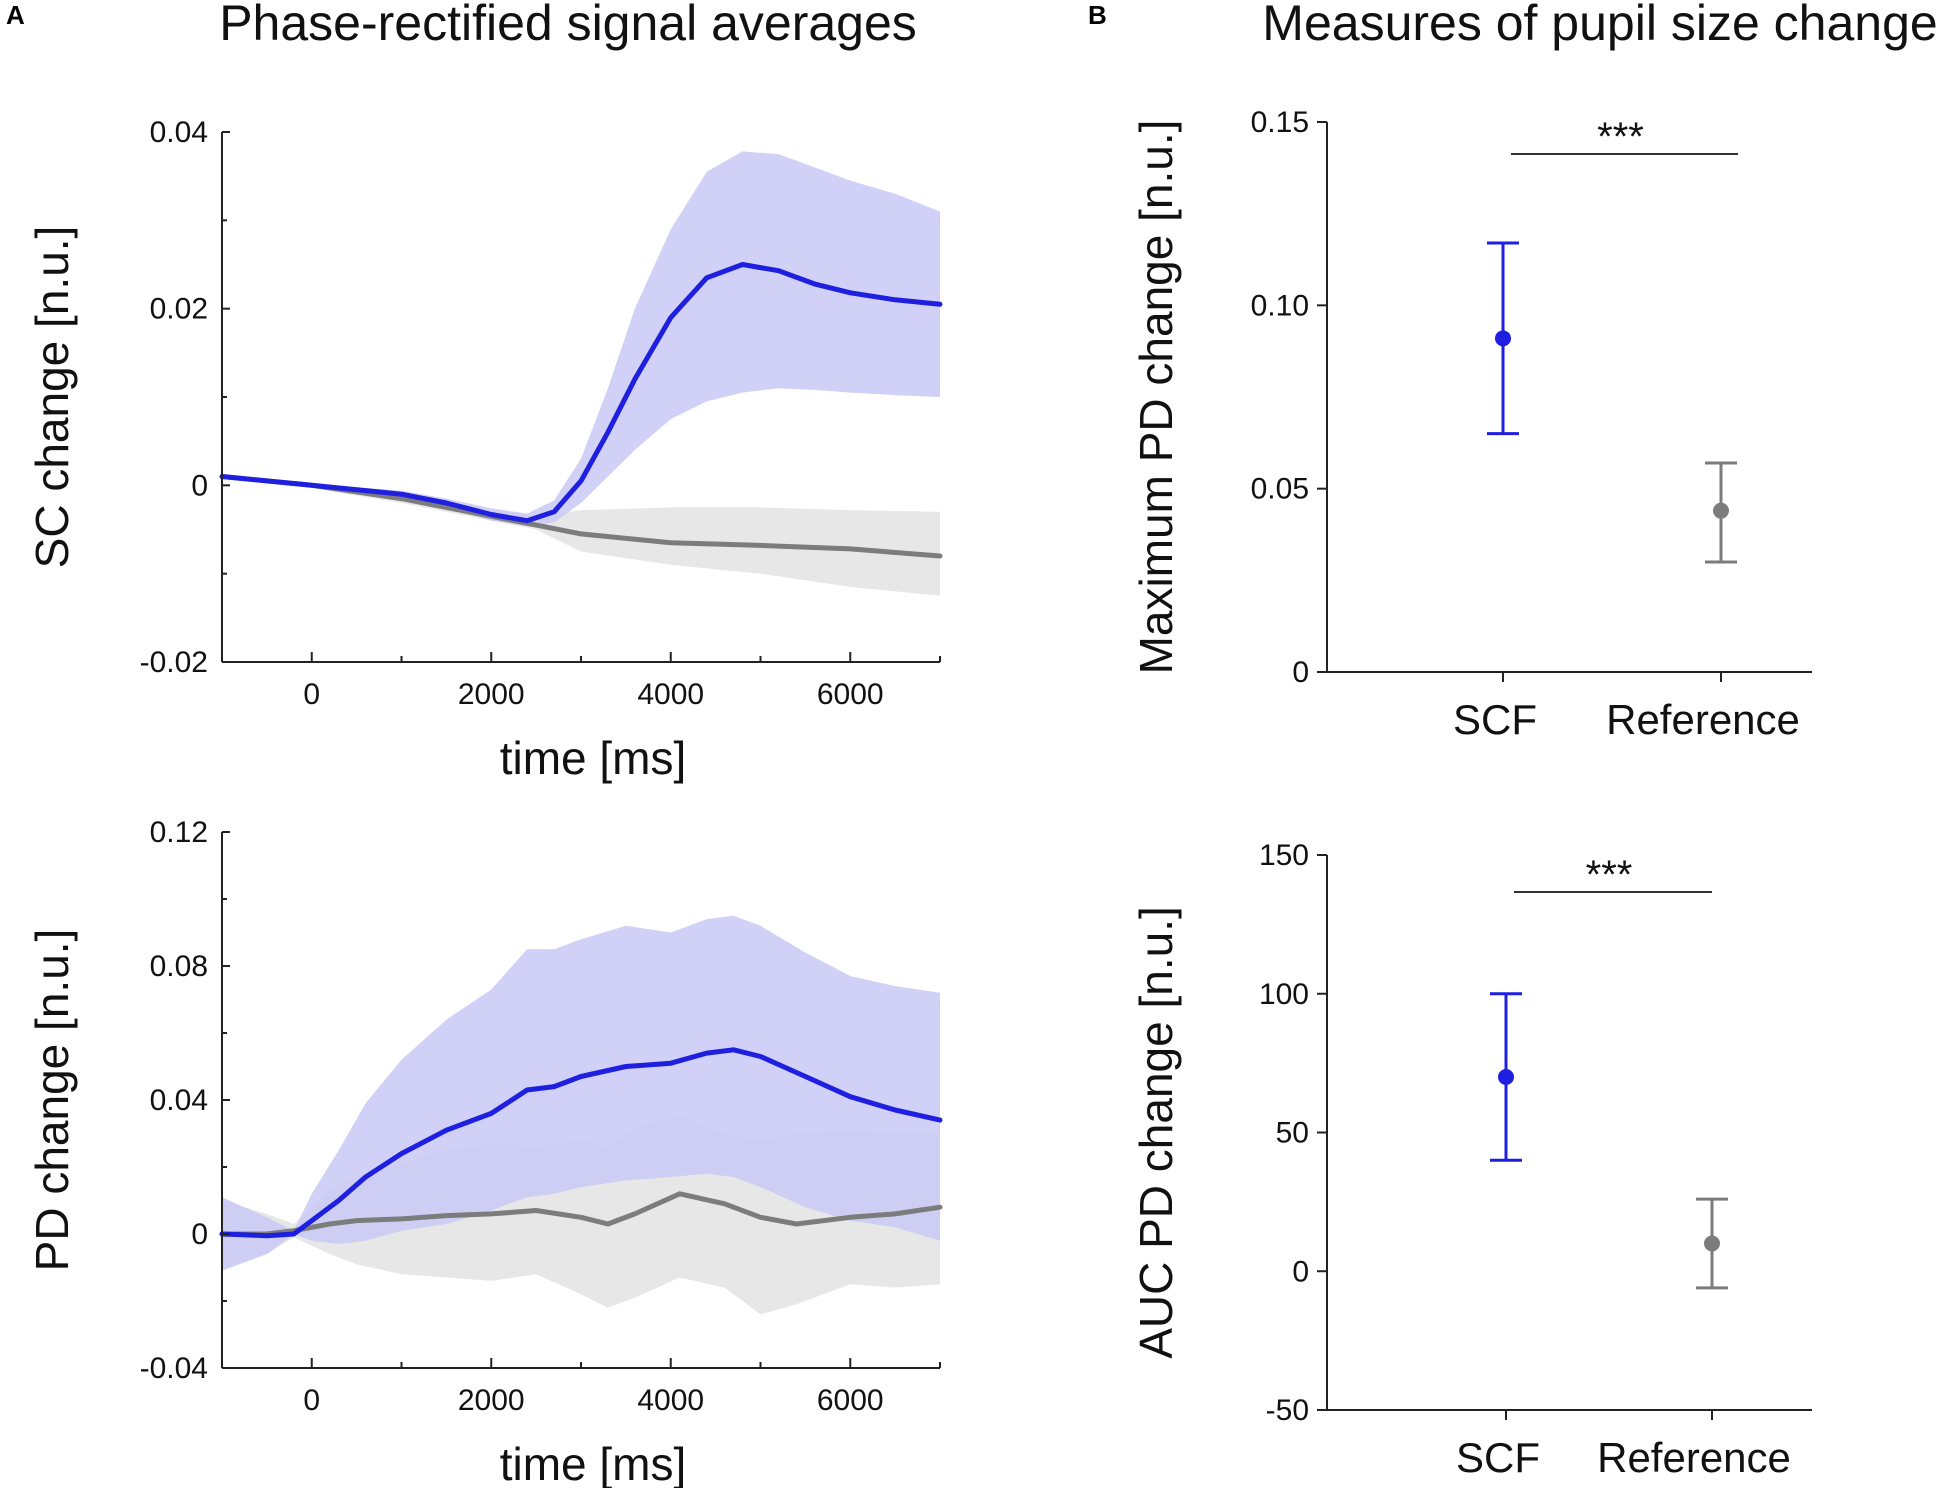 The image size is (1950, 1488). What do you see at coordinates (179, 309) in the screenshot?
I see `y-tick-label: 0.02` at bounding box center [179, 309].